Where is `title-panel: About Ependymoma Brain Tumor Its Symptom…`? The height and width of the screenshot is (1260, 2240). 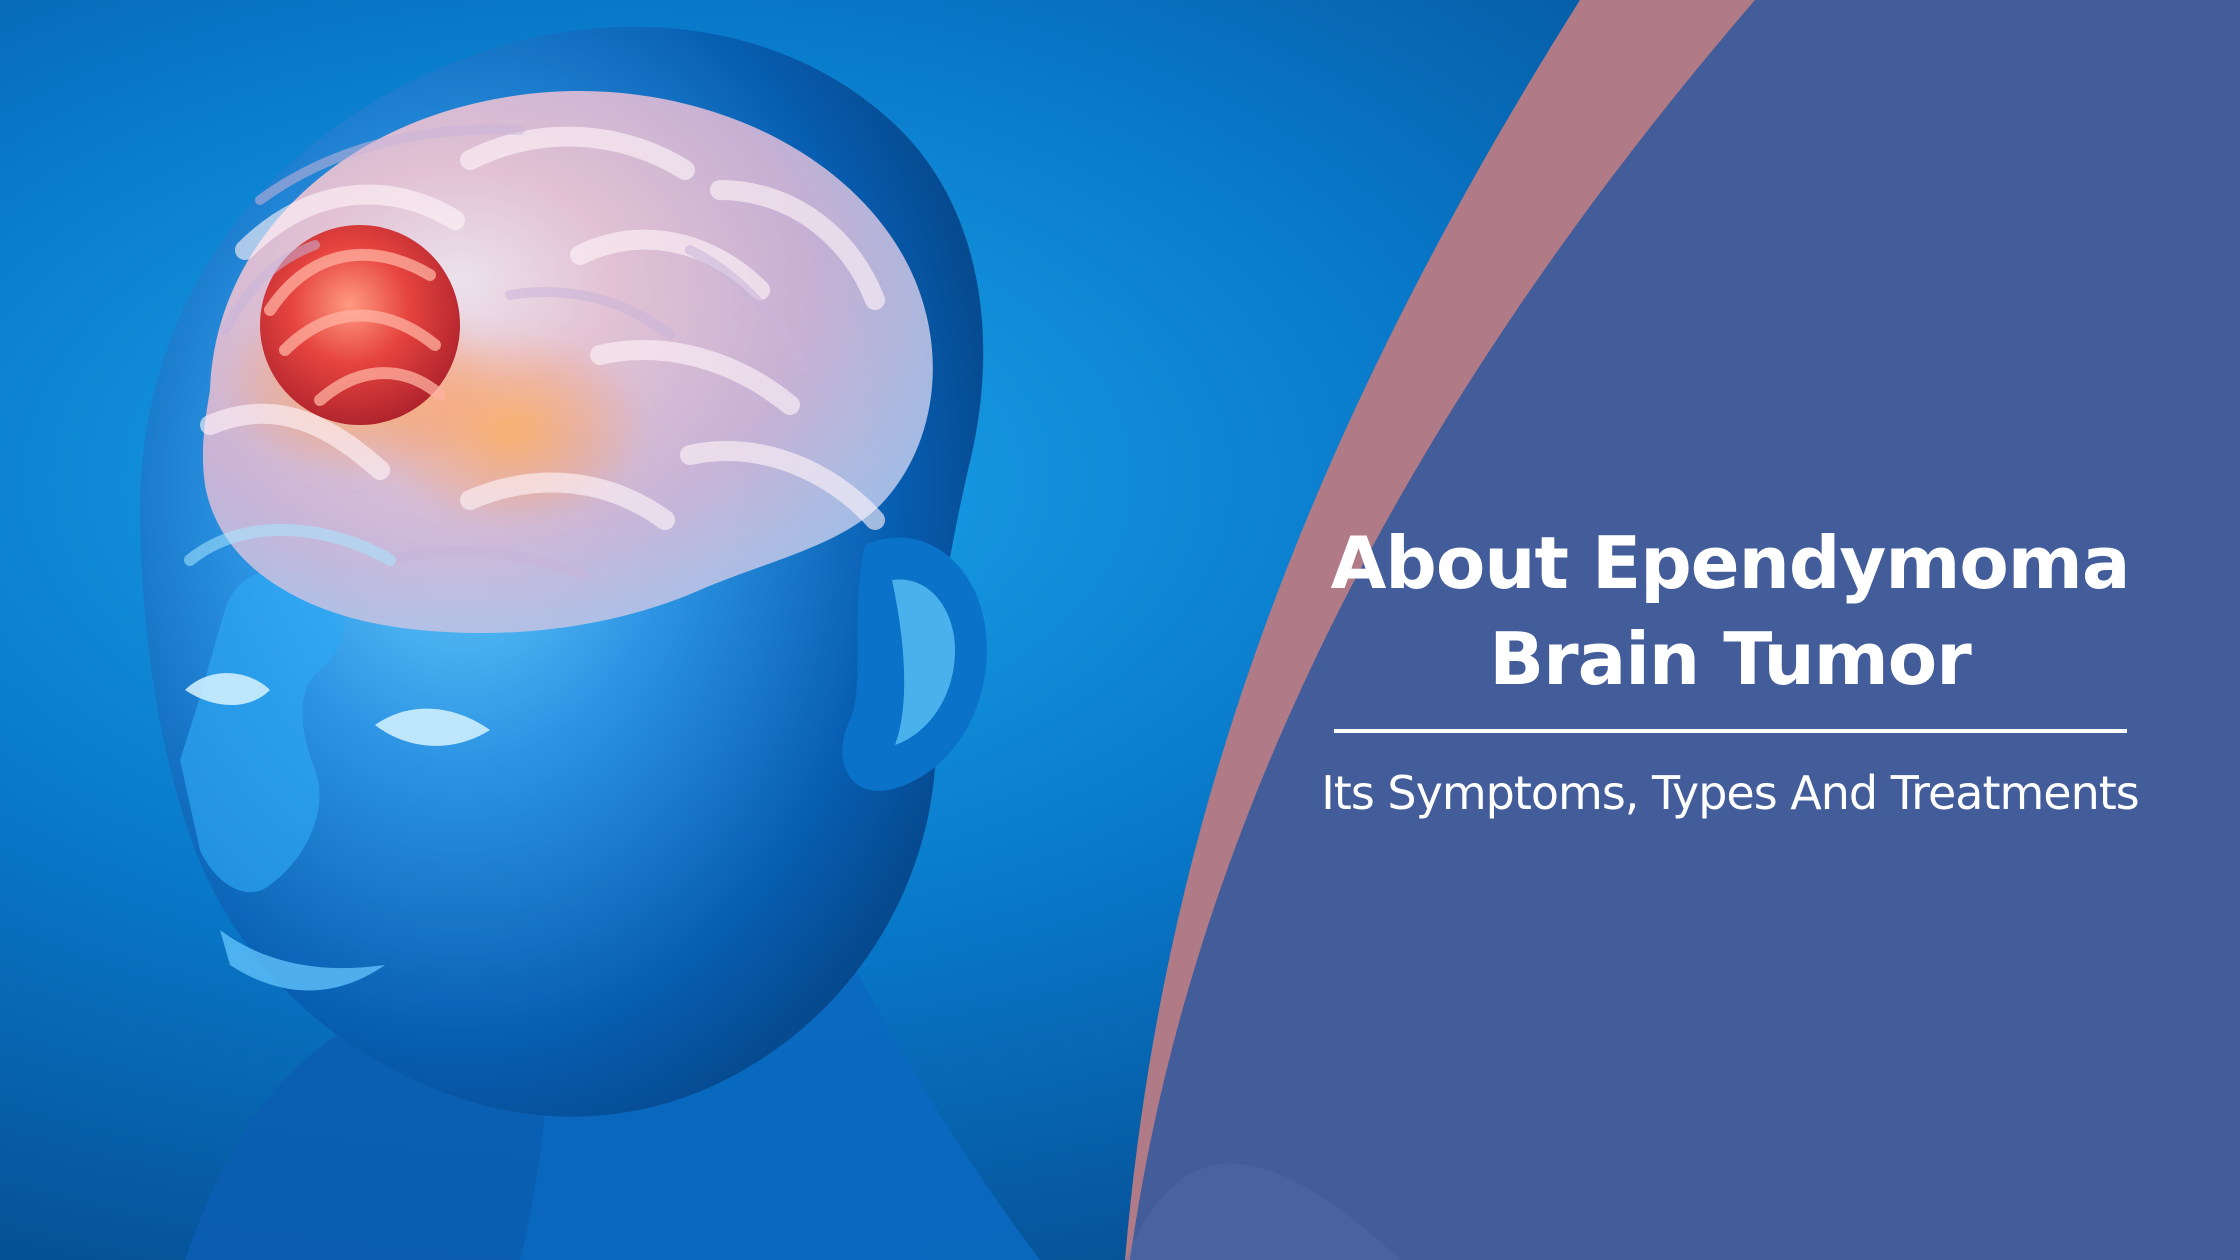
title-panel: About Ependymoma Brain Tumor Its Symptom… is located at coordinates (1730, 669).